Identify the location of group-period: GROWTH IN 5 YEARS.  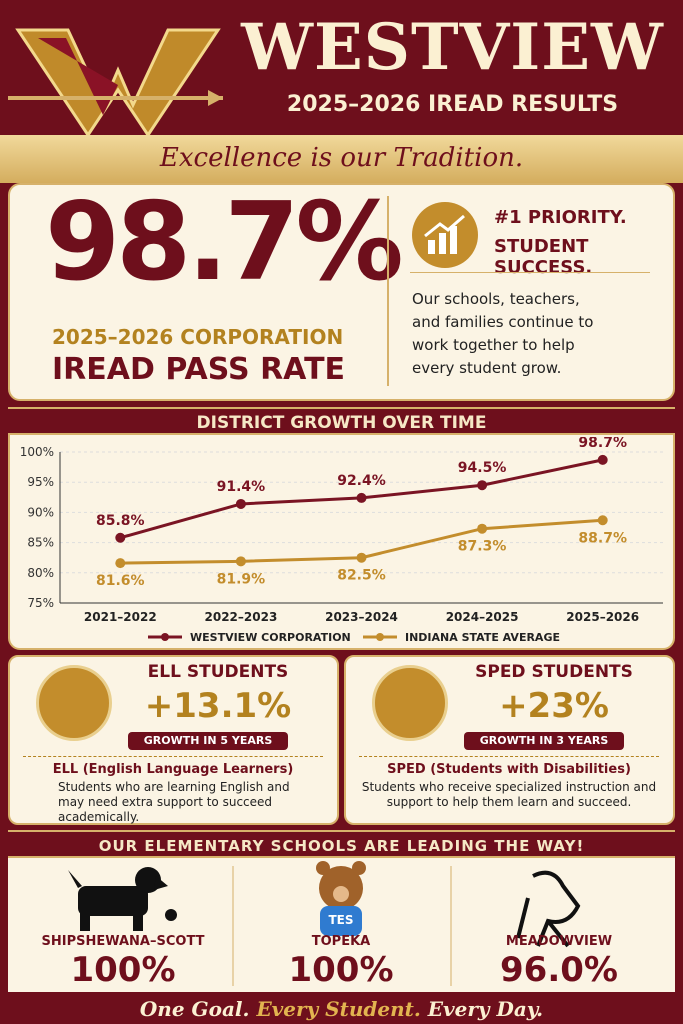
(208, 741).